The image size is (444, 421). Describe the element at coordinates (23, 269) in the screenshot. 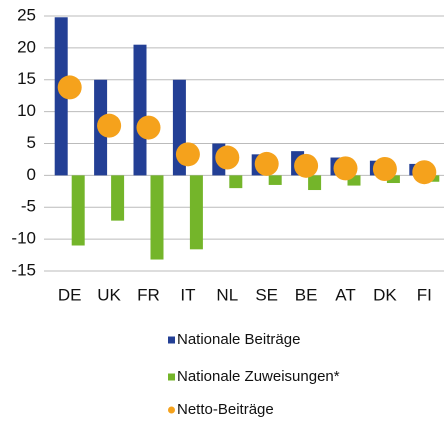

I see `y-tick-label: -15` at that location.